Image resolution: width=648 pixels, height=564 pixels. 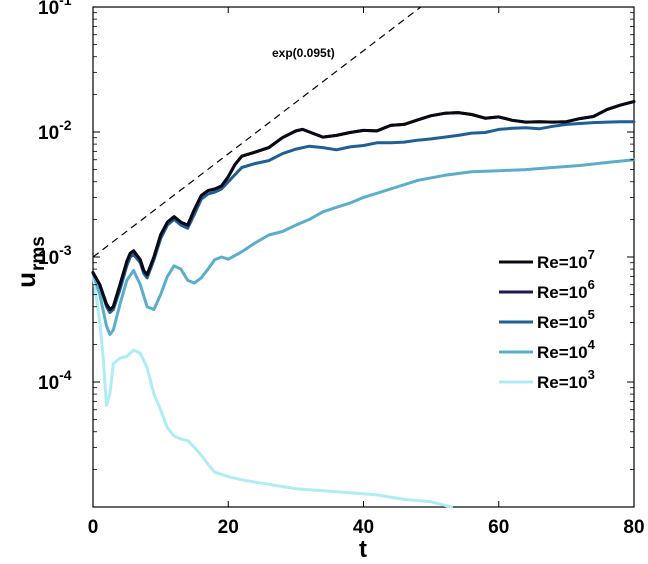 I want to click on legend-label-exp: 3, so click(x=591, y=374).